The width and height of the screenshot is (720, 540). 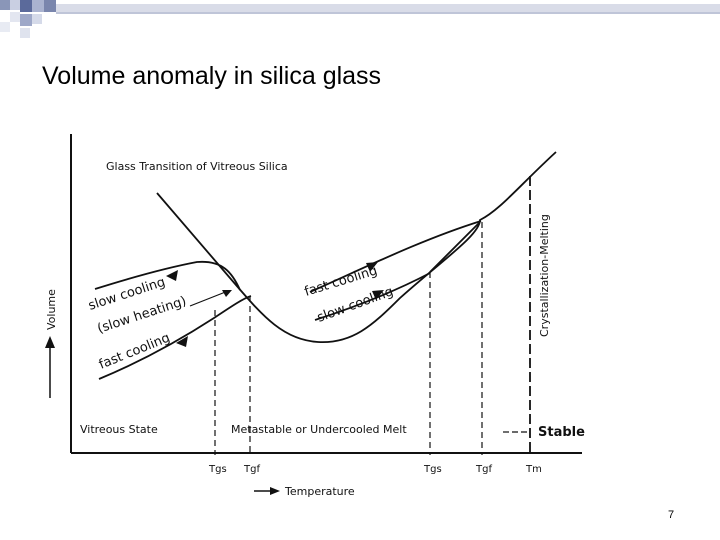 What do you see at coordinates (561, 432) in the screenshot?
I see `stable-label: Stable` at bounding box center [561, 432].